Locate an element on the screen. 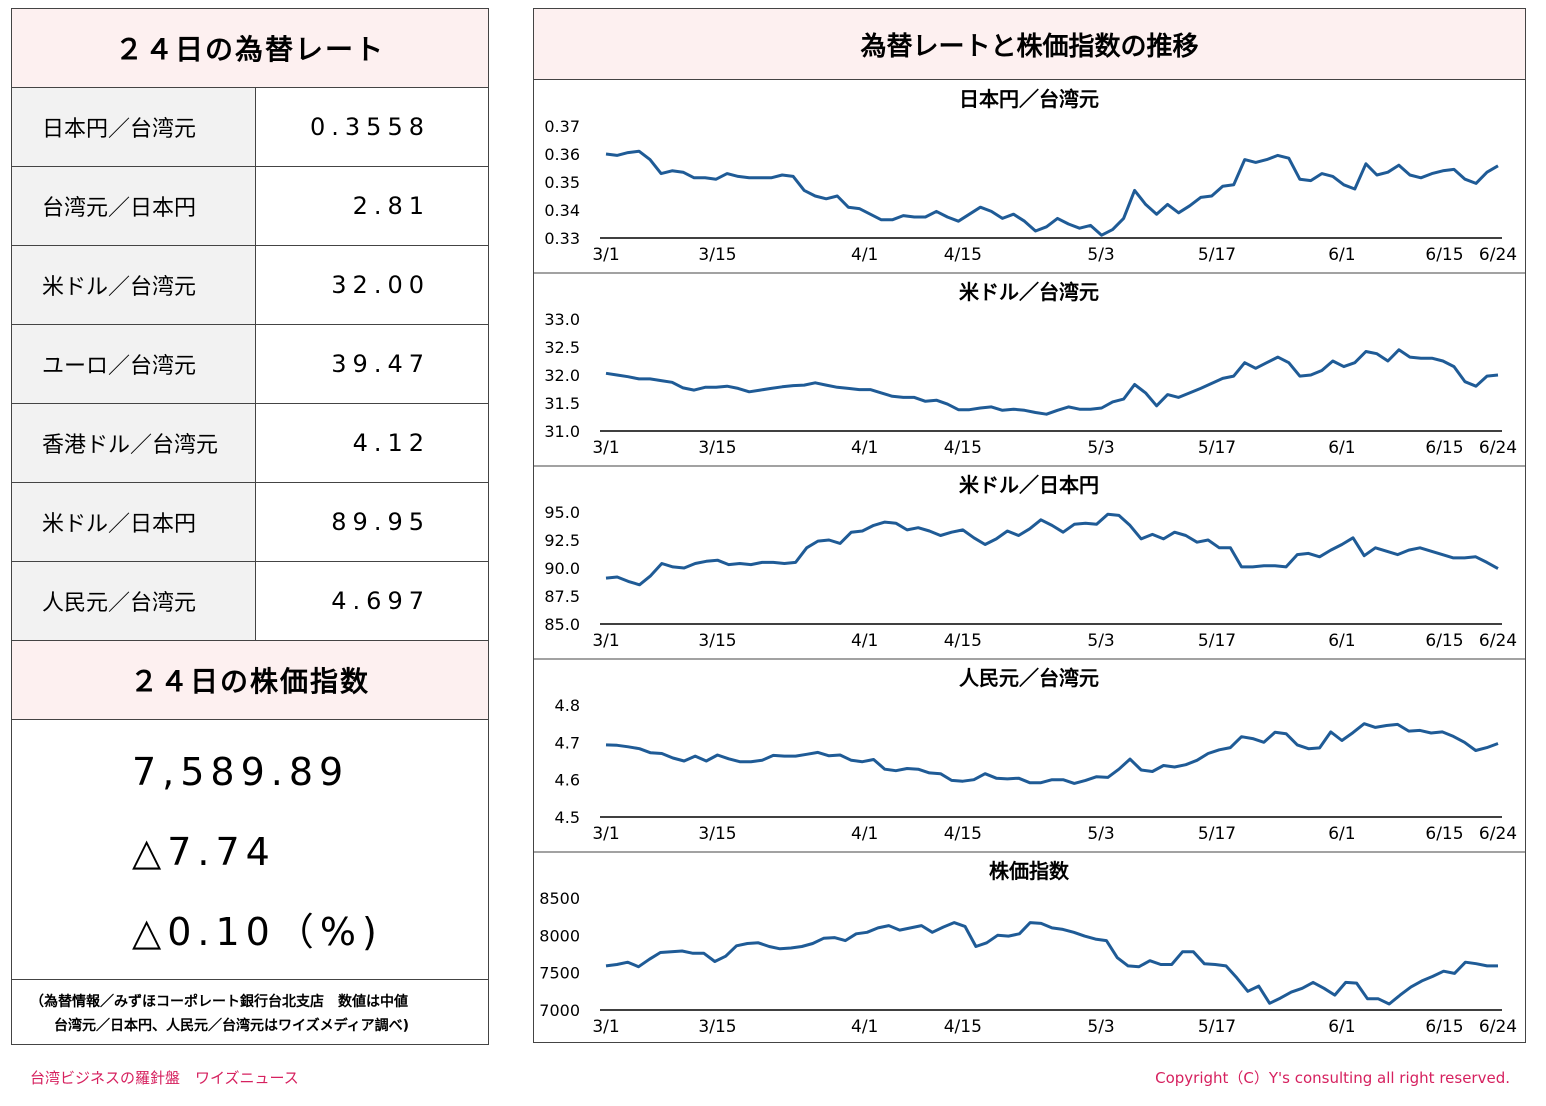 The width and height of the screenshot is (1546, 1106). y-tick-label: 4.8 is located at coordinates (567, 705).